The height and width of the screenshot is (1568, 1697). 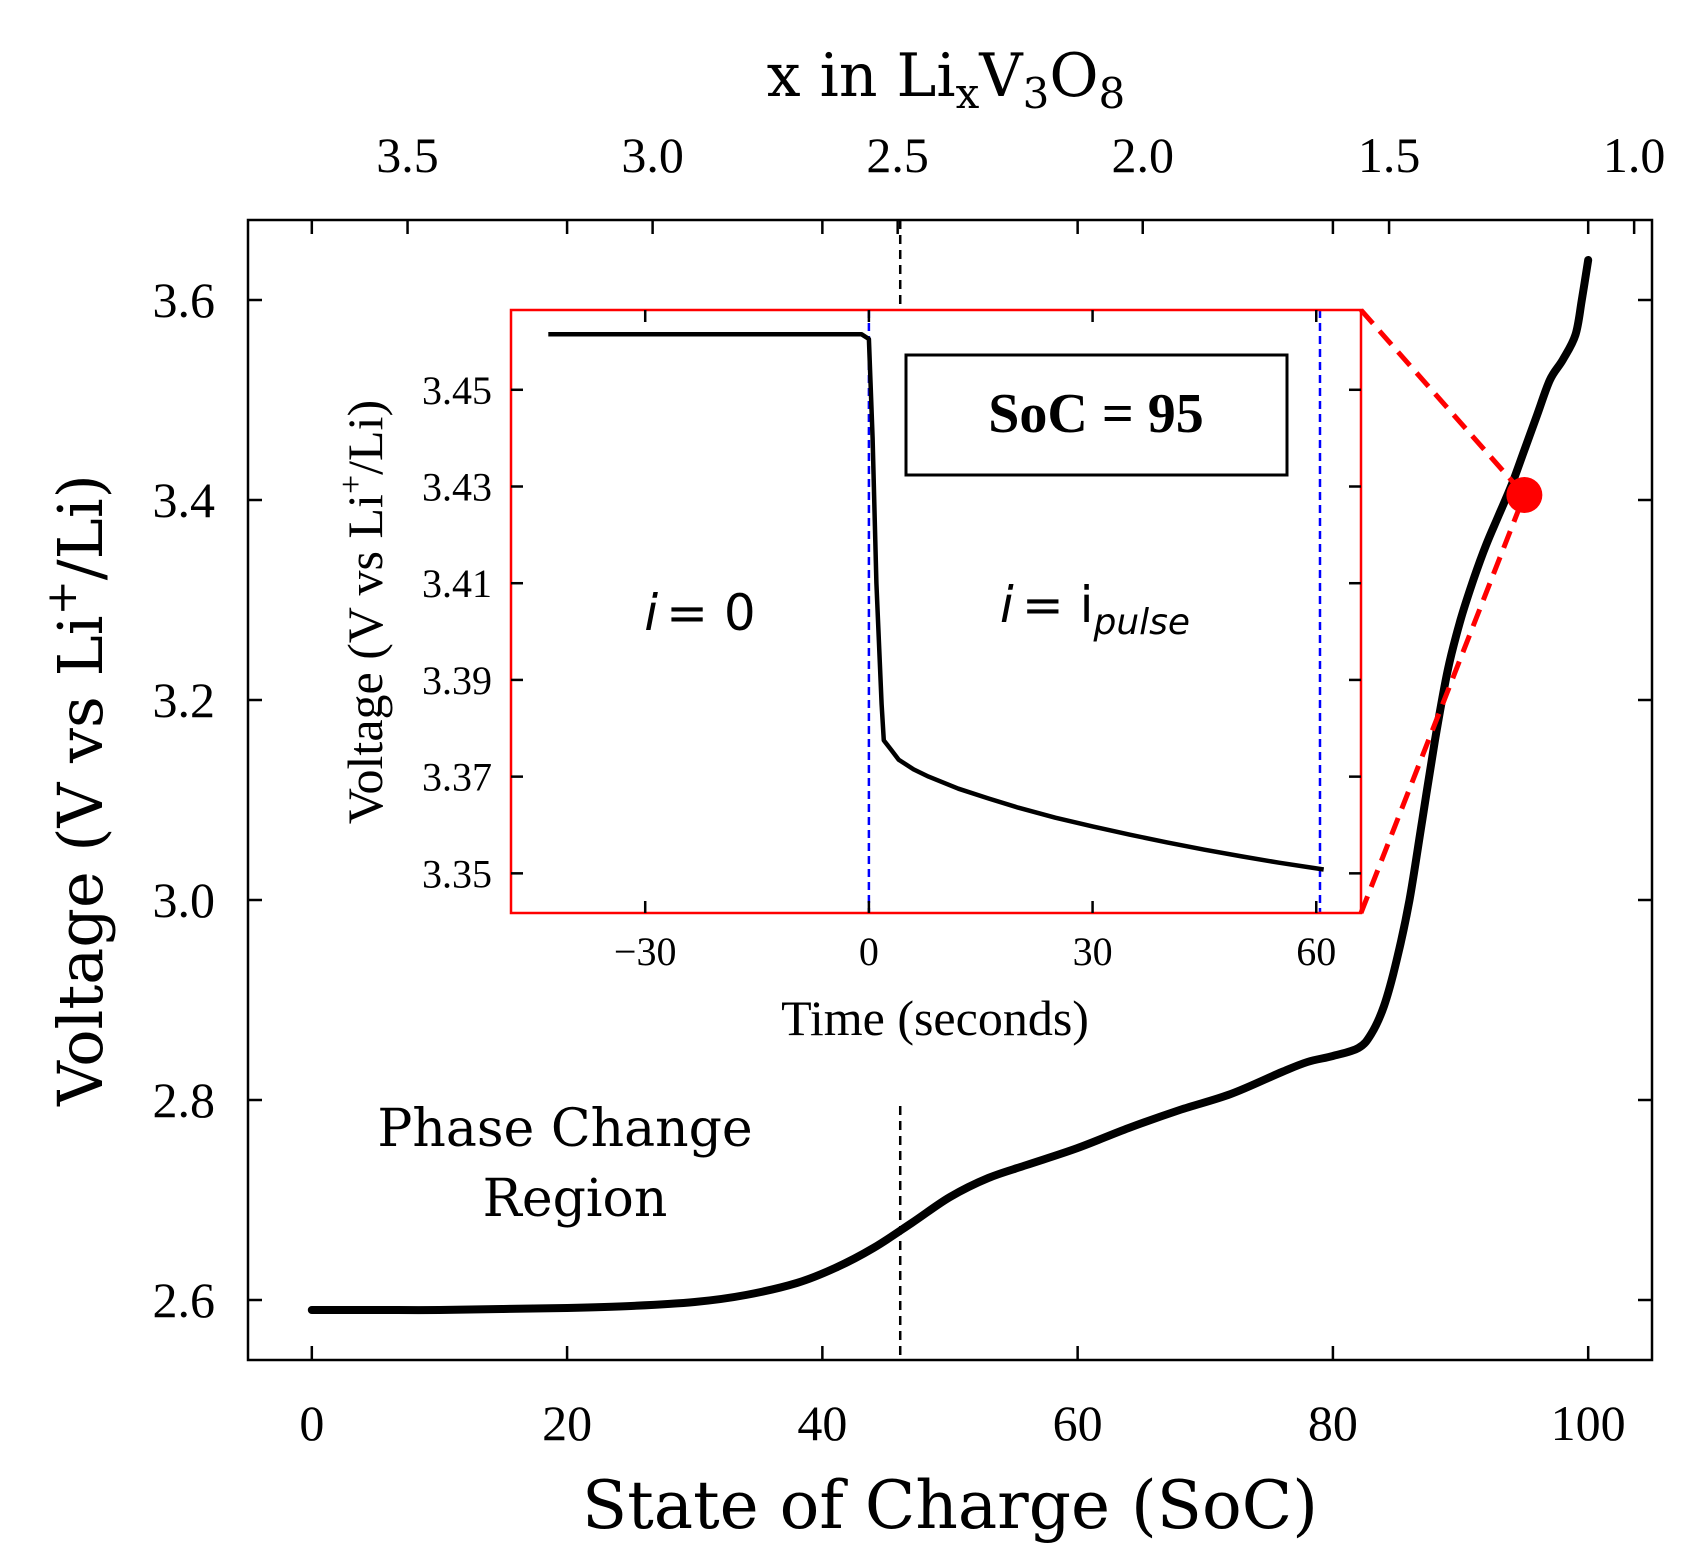 What do you see at coordinates (1095, 609) in the screenshot?
I see `pulse-current-label: i = ipulse` at bounding box center [1095, 609].